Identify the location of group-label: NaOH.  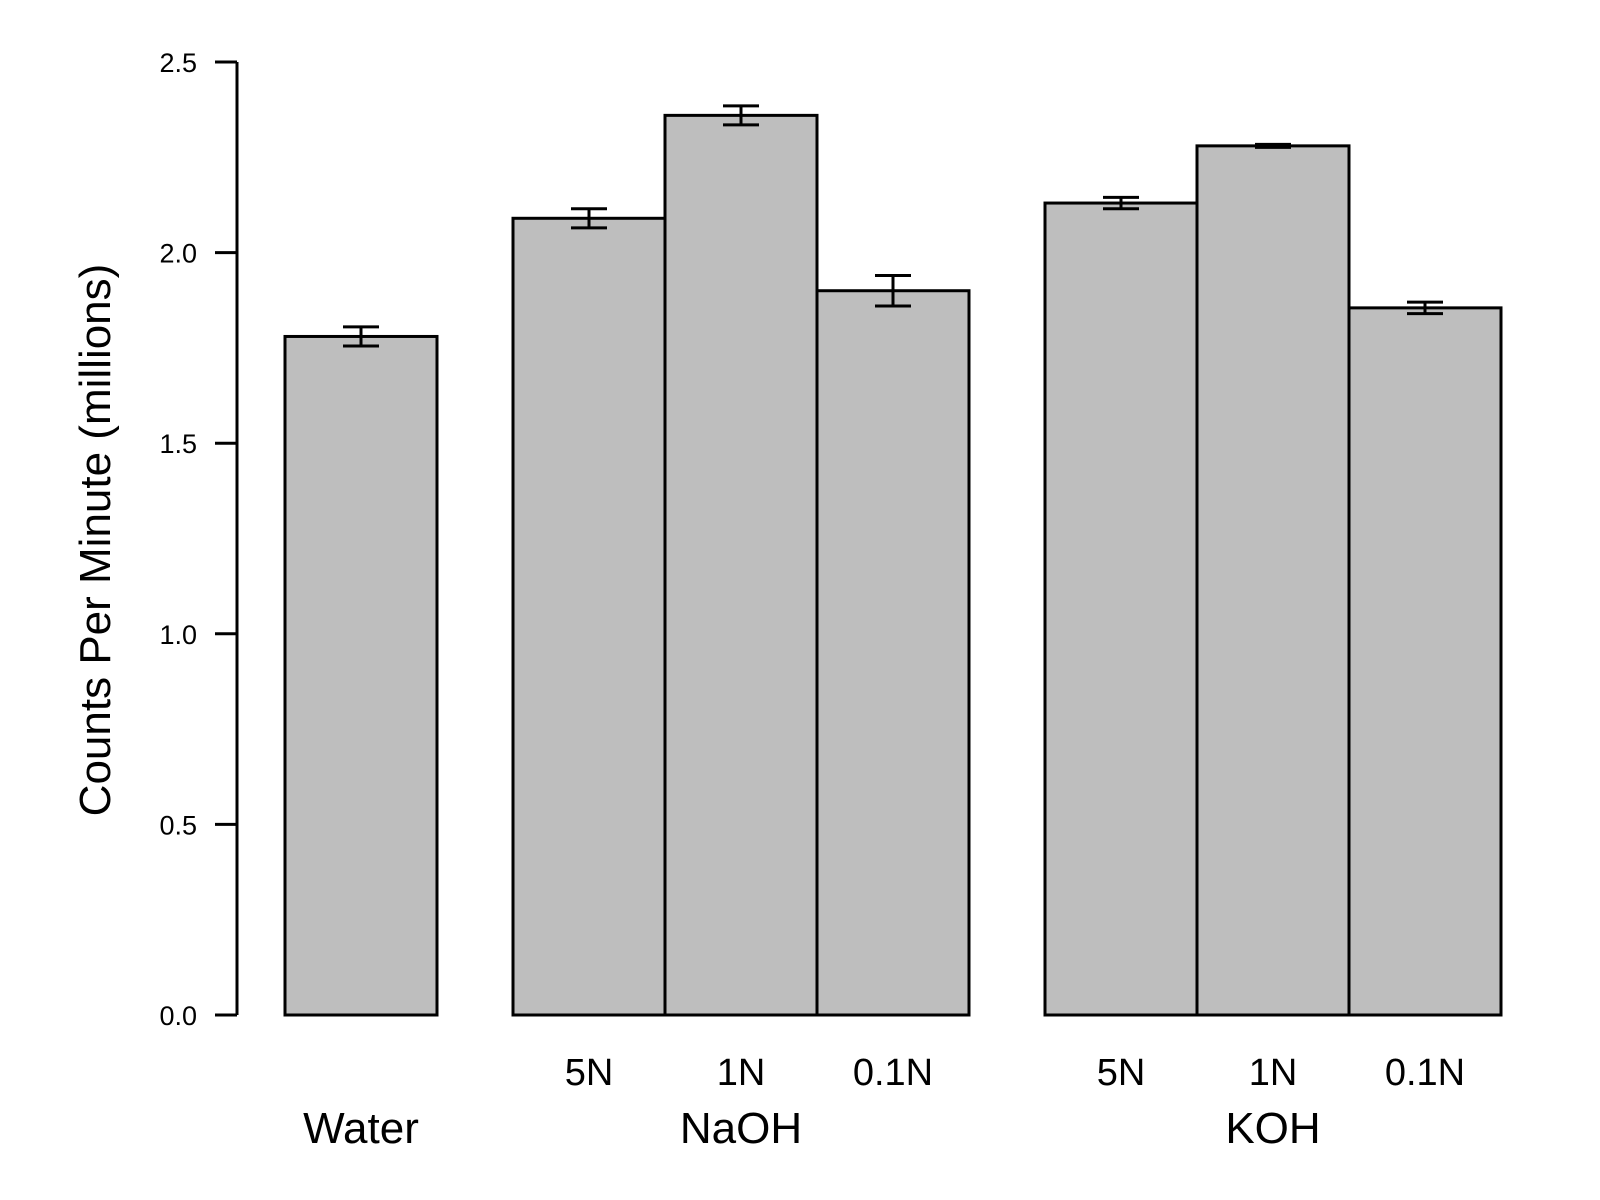
(741, 1128).